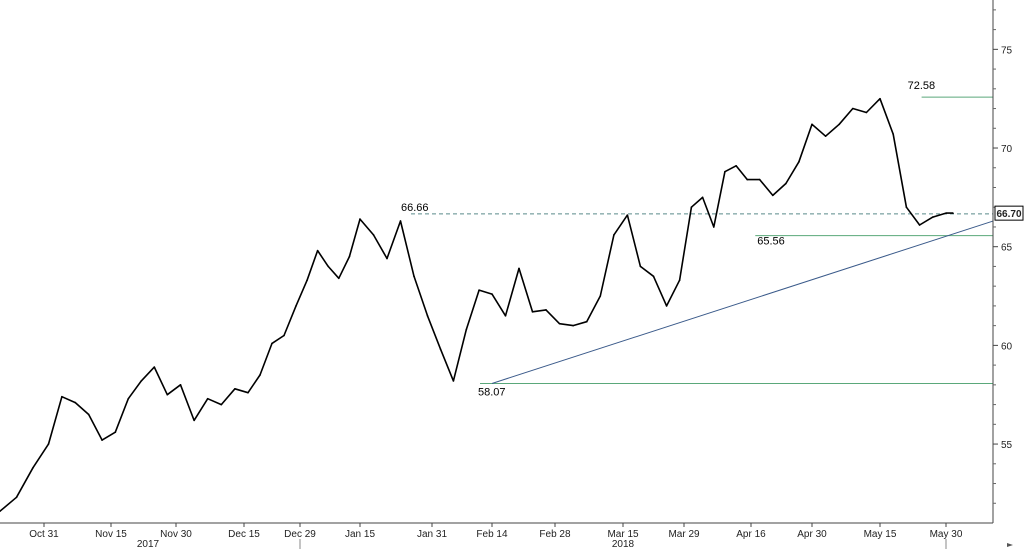 Image resolution: width=1024 pixels, height=549 pixels. Describe the element at coordinates (922, 86) in the screenshot. I see `annotation-label: 72.58` at that location.